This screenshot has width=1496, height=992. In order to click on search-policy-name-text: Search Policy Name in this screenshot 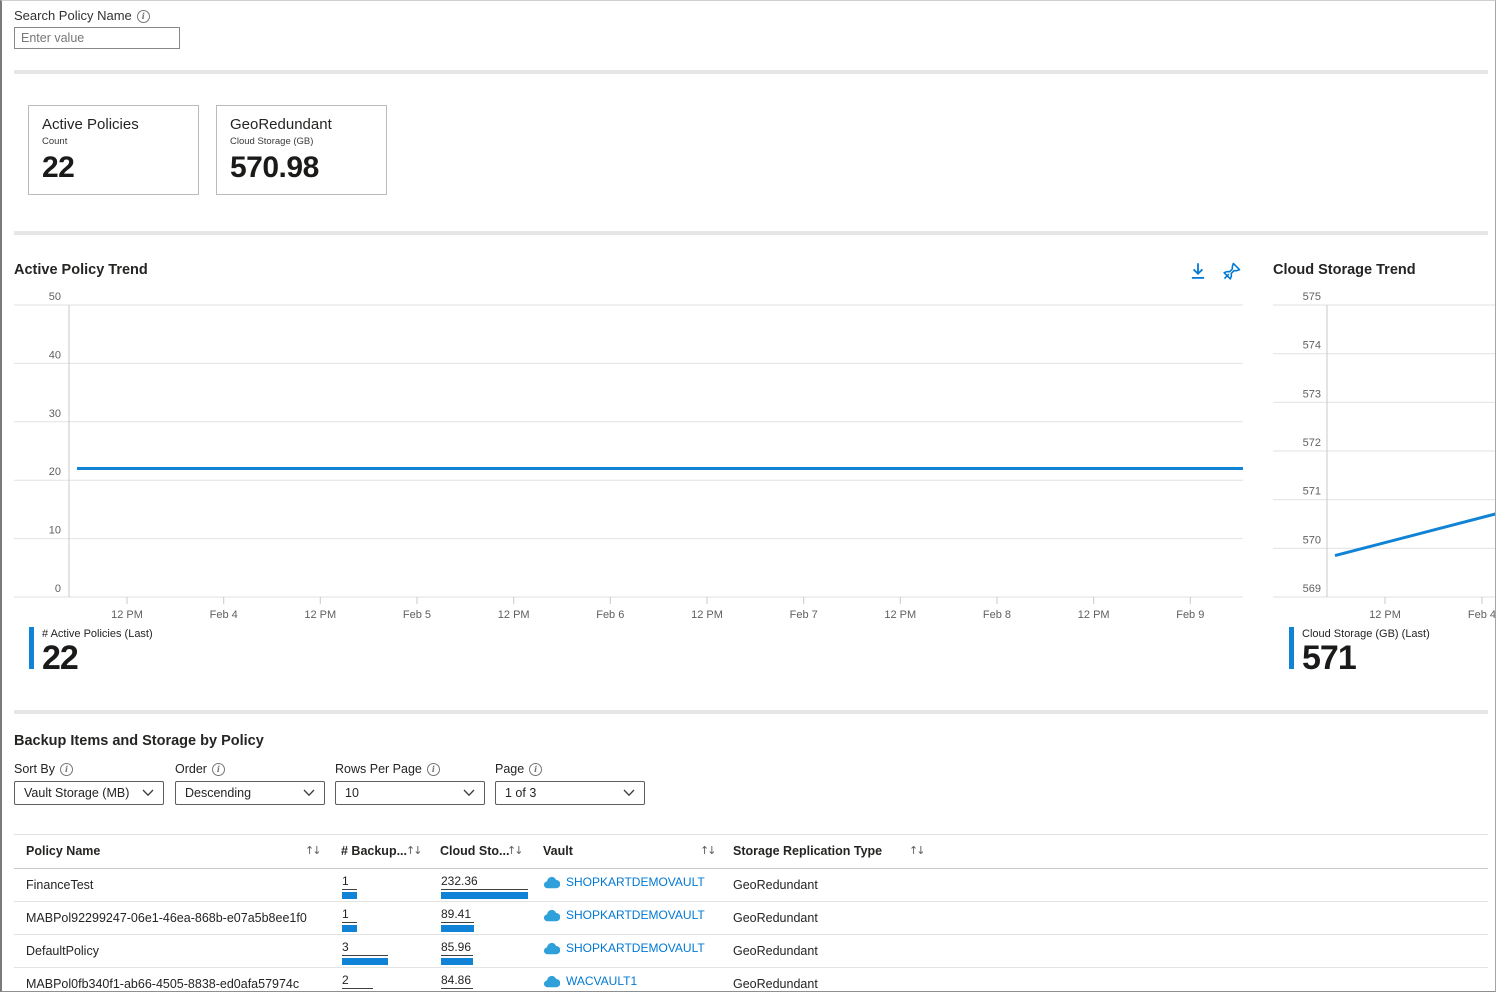, I will do `click(73, 15)`.